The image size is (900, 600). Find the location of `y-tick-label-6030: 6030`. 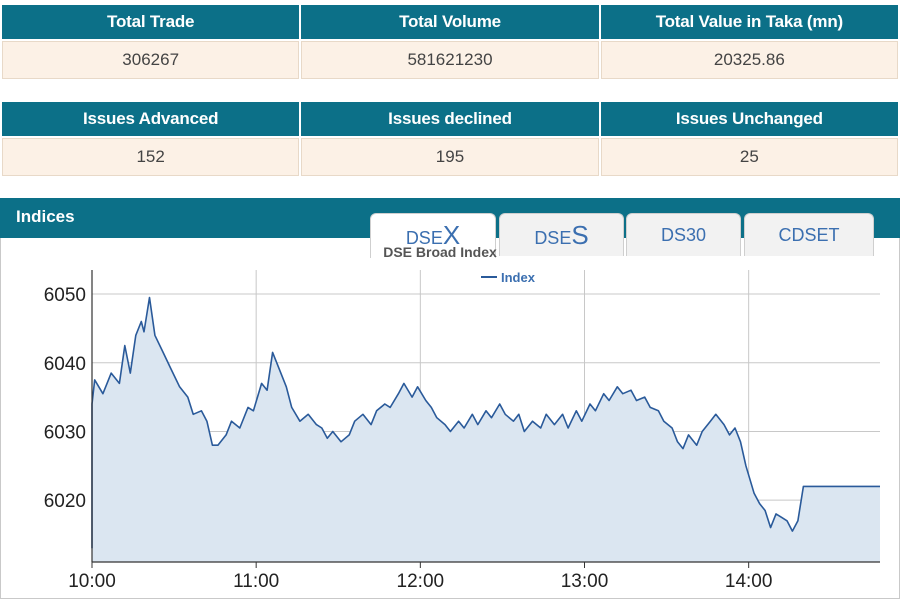

y-tick-label-6030: 6030 is located at coordinates (65, 432).